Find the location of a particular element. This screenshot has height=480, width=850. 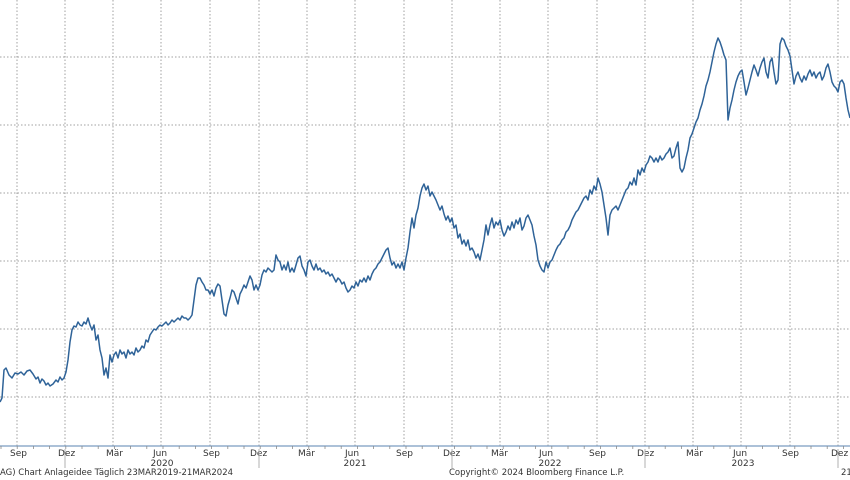

year-tick-label: 2020 is located at coordinates (162, 464).